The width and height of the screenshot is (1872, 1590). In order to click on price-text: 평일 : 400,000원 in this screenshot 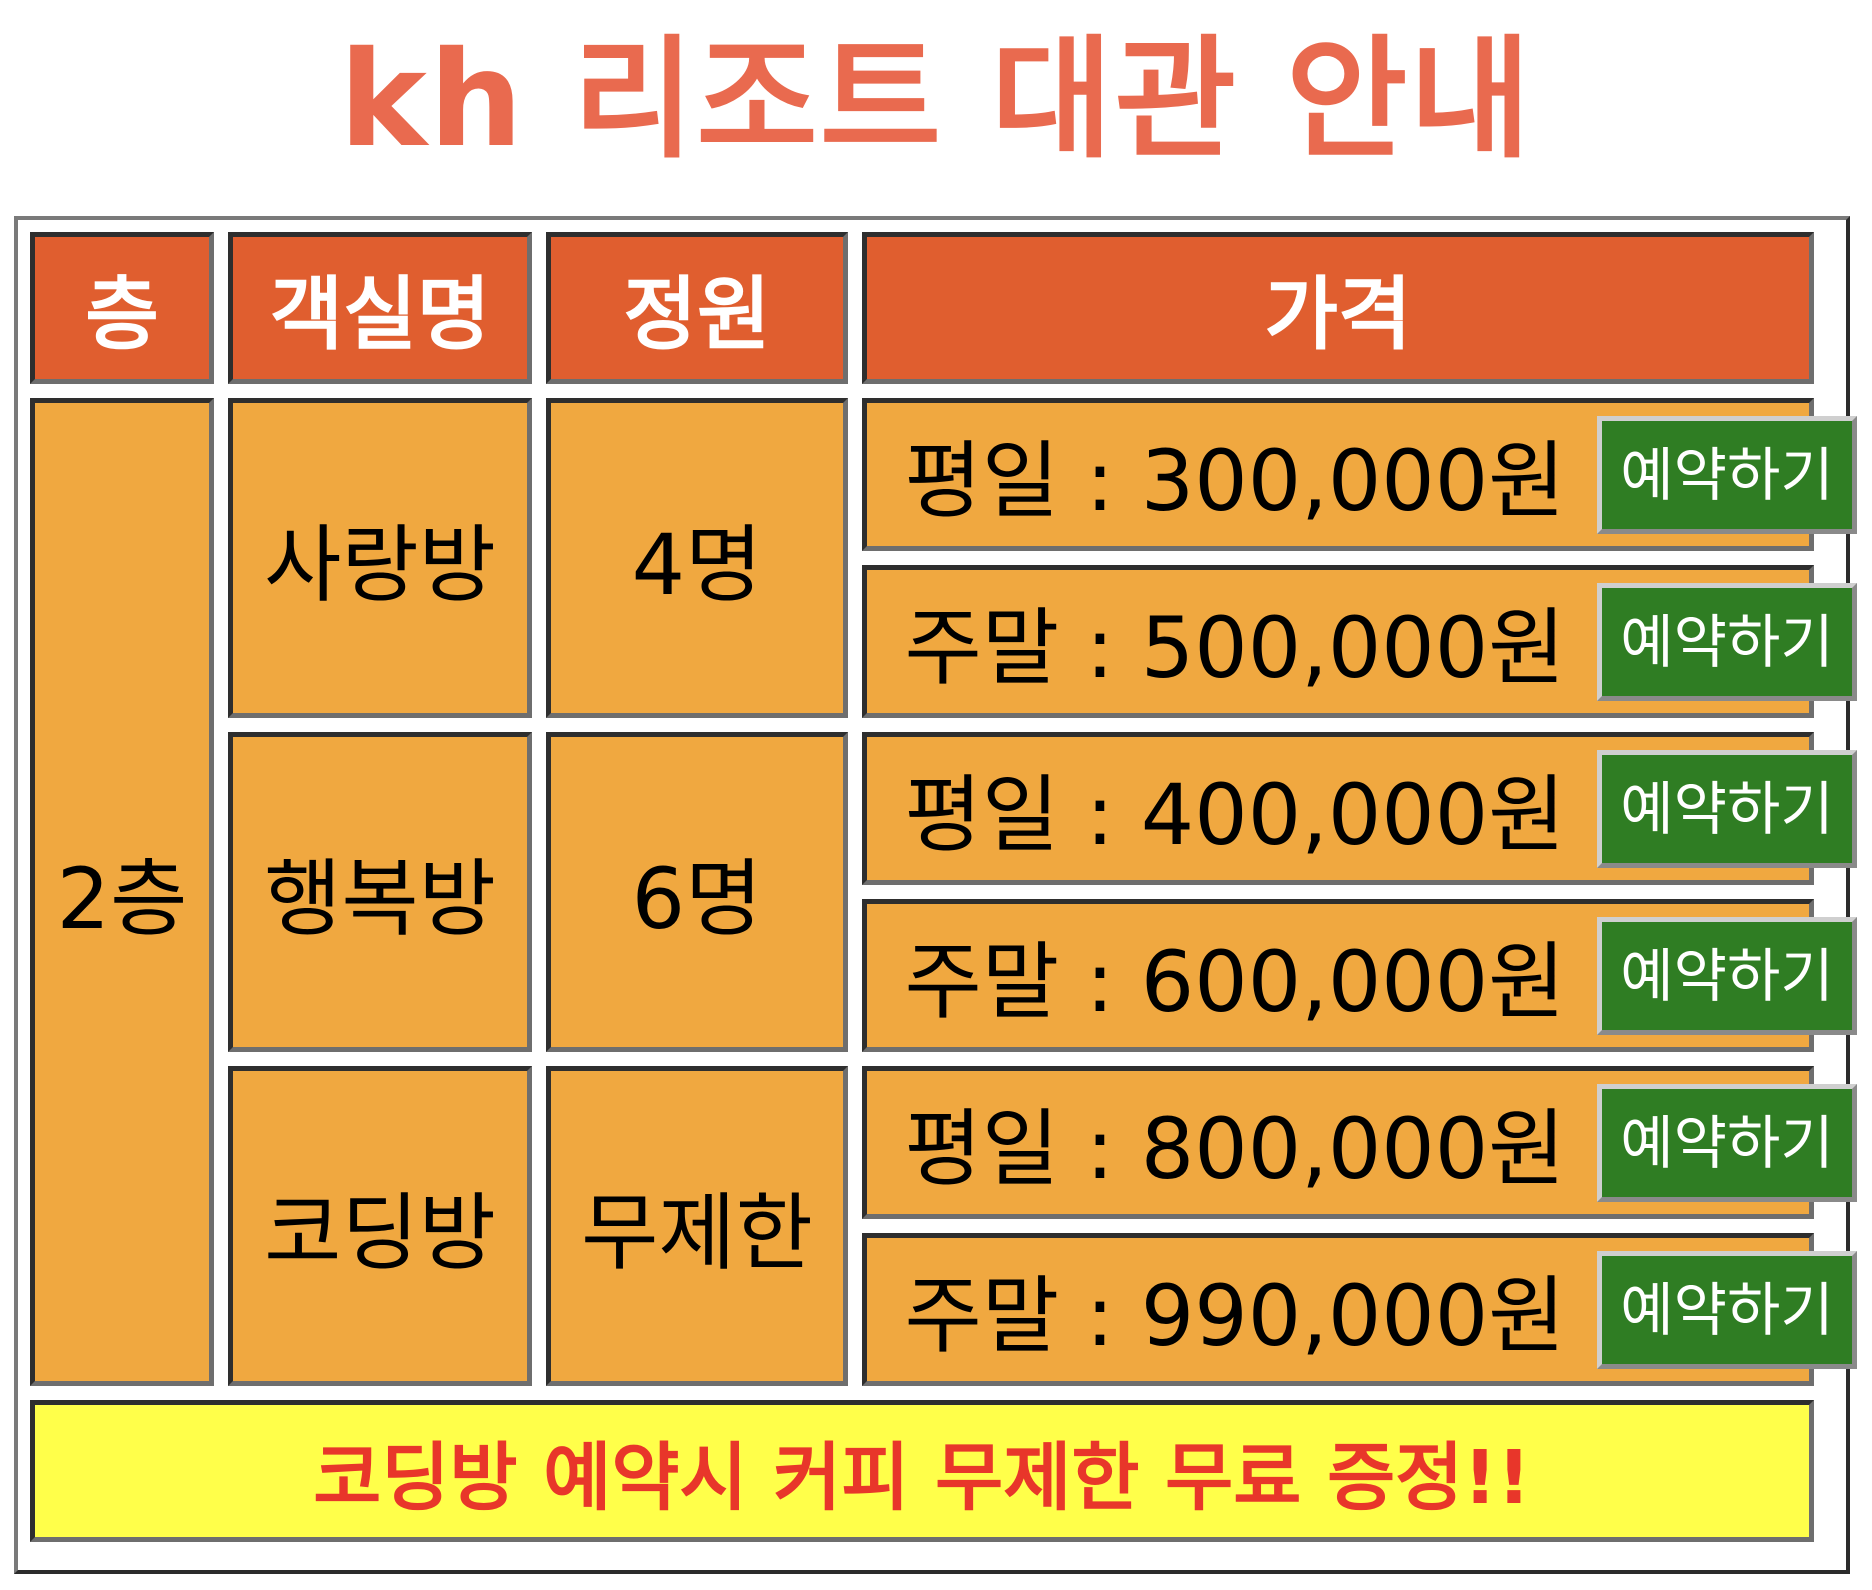, I will do `click(1235, 815)`.